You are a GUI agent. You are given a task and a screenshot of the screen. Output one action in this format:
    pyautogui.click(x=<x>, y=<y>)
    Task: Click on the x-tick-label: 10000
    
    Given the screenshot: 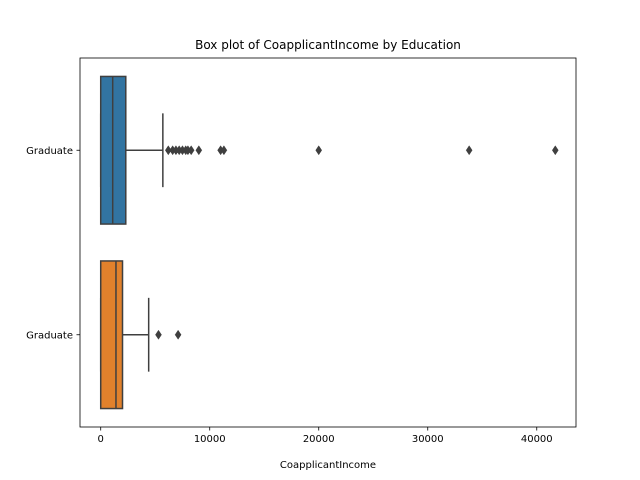 What is the action you would take?
    pyautogui.click(x=210, y=439)
    